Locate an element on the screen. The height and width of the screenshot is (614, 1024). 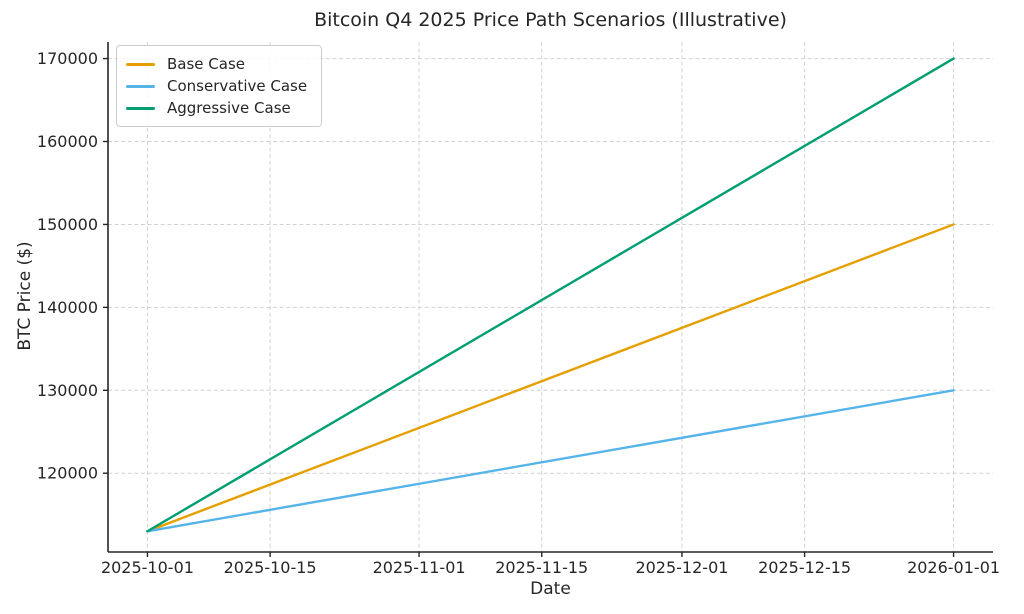
x-tick-label: 2025-11-15 is located at coordinates (541, 567).